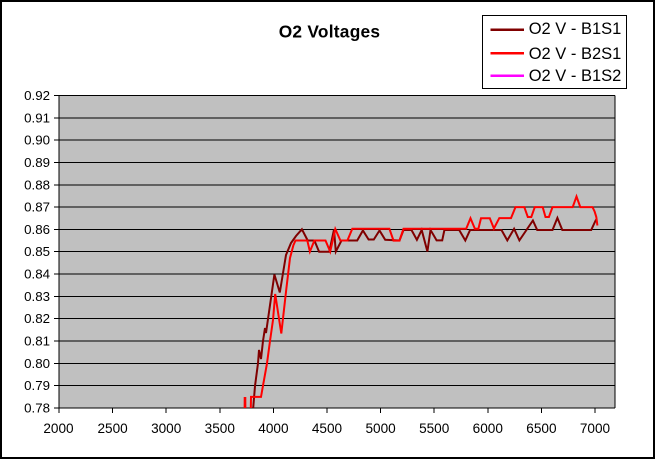  I want to click on svg-text: 5500, so click(434, 428).